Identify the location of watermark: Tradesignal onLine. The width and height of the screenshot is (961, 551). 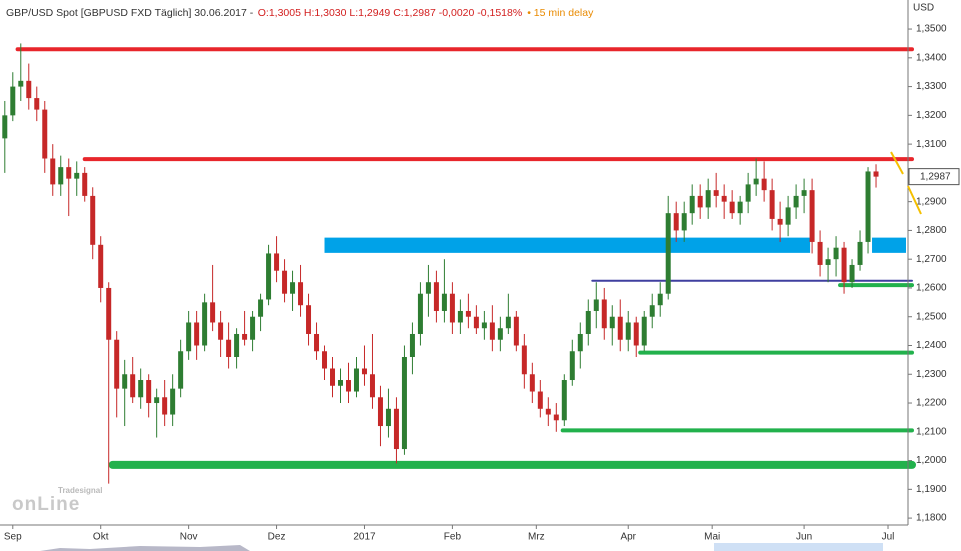
(57, 500).